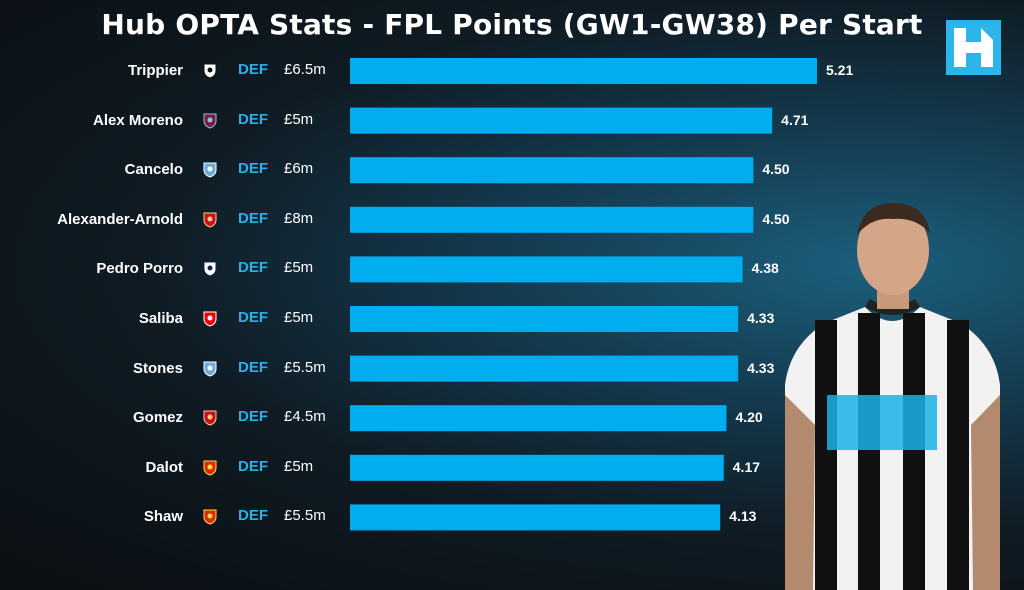  What do you see at coordinates (210, 269) in the screenshot?
I see `tottenham-crest-icon` at bounding box center [210, 269].